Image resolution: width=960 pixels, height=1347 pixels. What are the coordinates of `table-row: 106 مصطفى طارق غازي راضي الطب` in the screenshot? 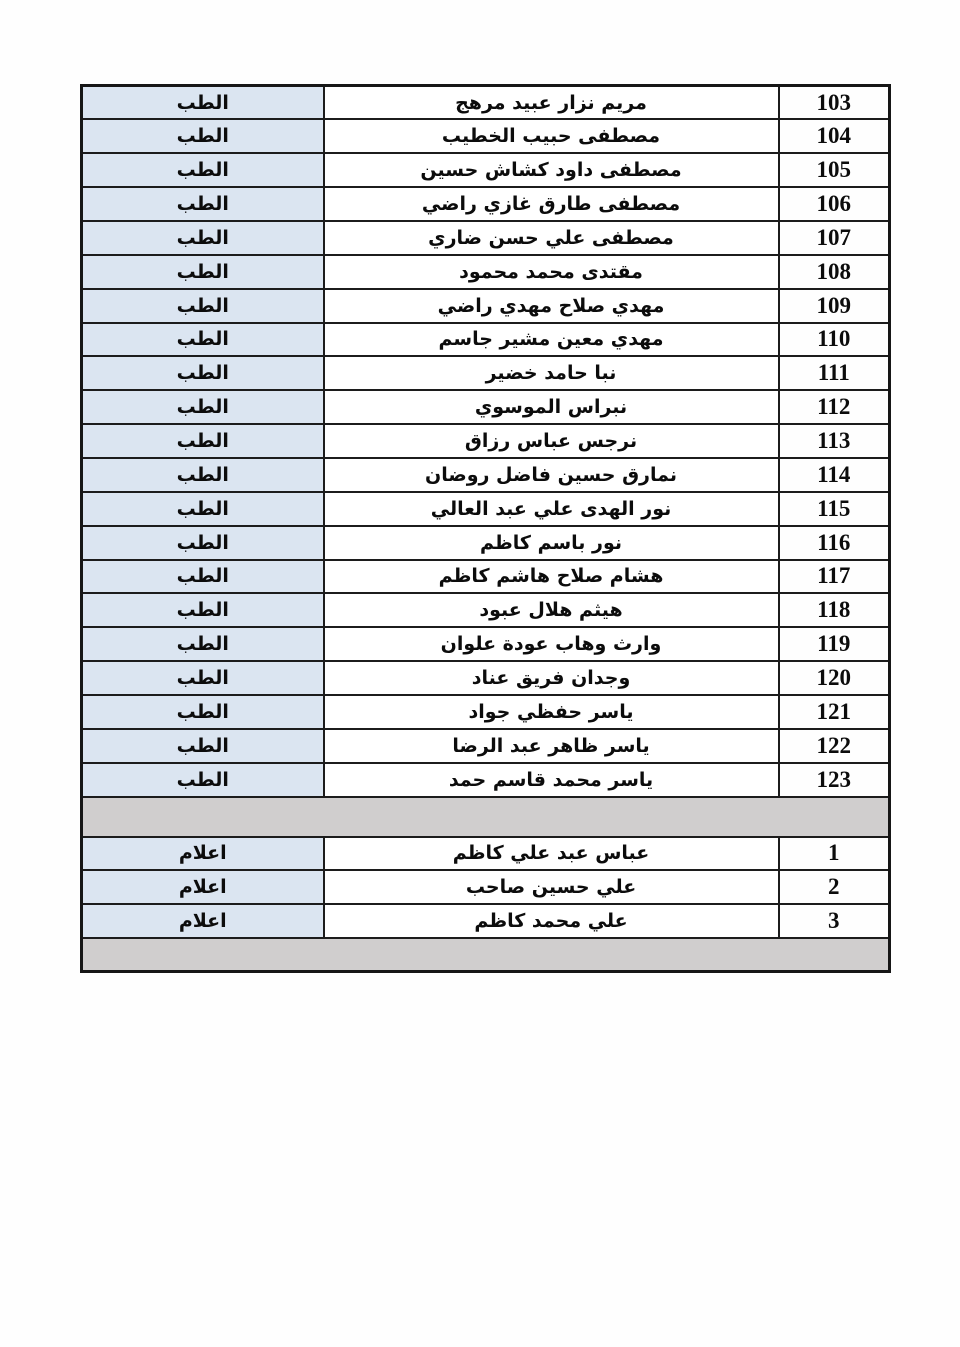 It's located at (485, 204).